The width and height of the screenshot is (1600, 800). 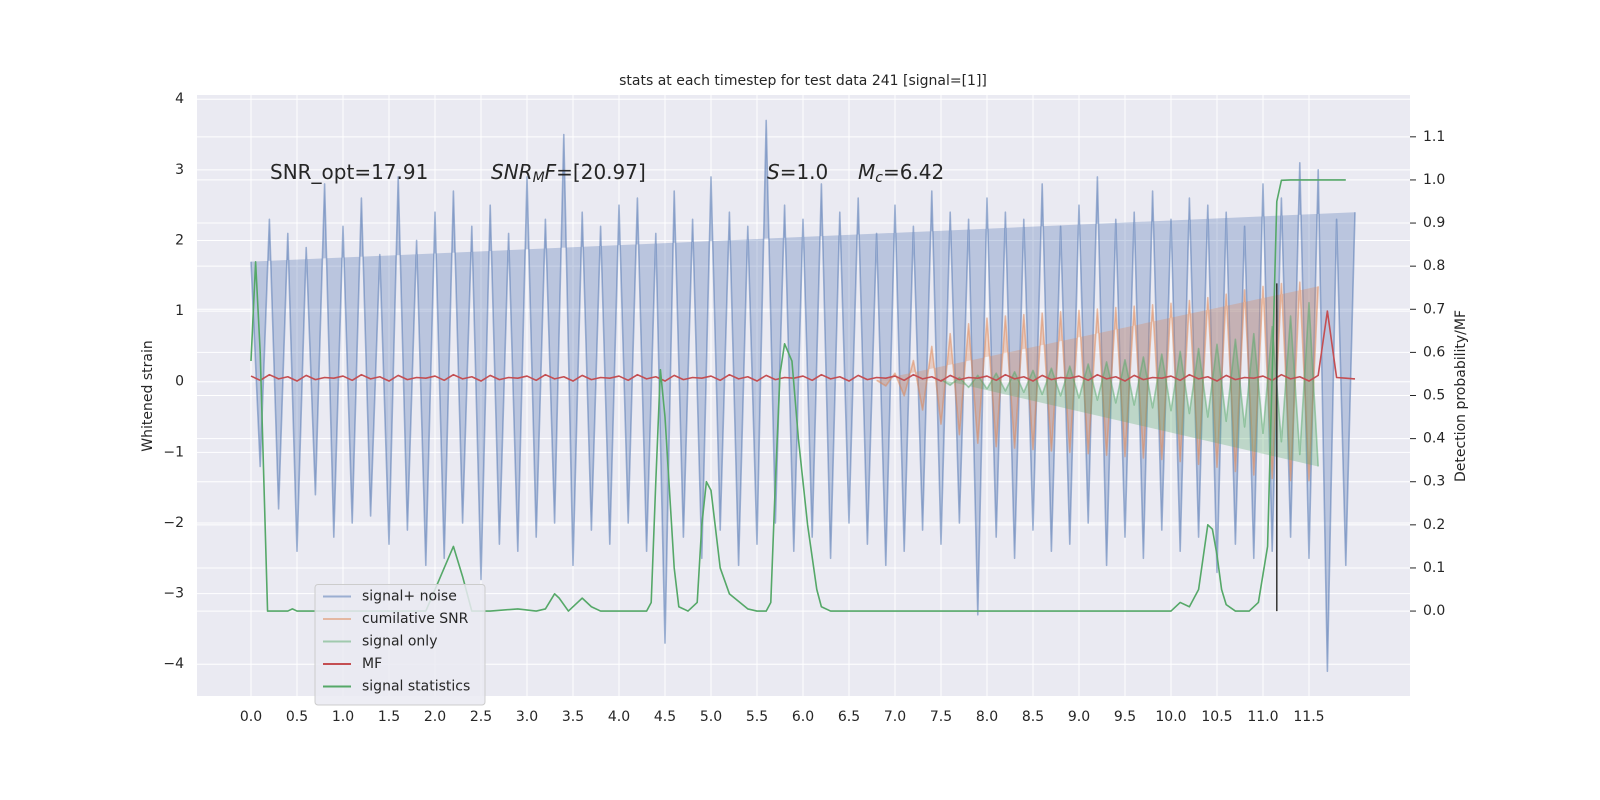 I want to click on y-tick-label: 3, so click(x=179, y=170).